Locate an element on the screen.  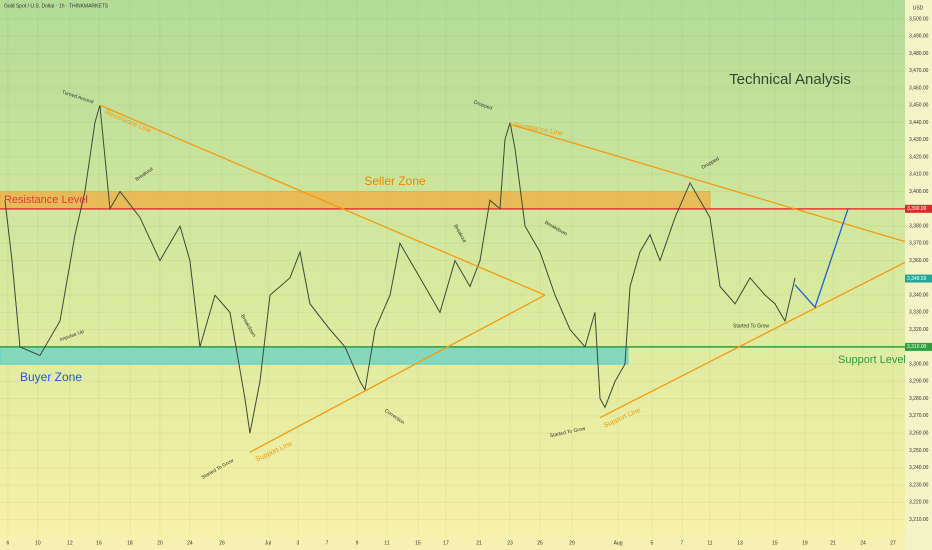
y-tick-label: 3,300.00 is located at coordinates (919, 364).